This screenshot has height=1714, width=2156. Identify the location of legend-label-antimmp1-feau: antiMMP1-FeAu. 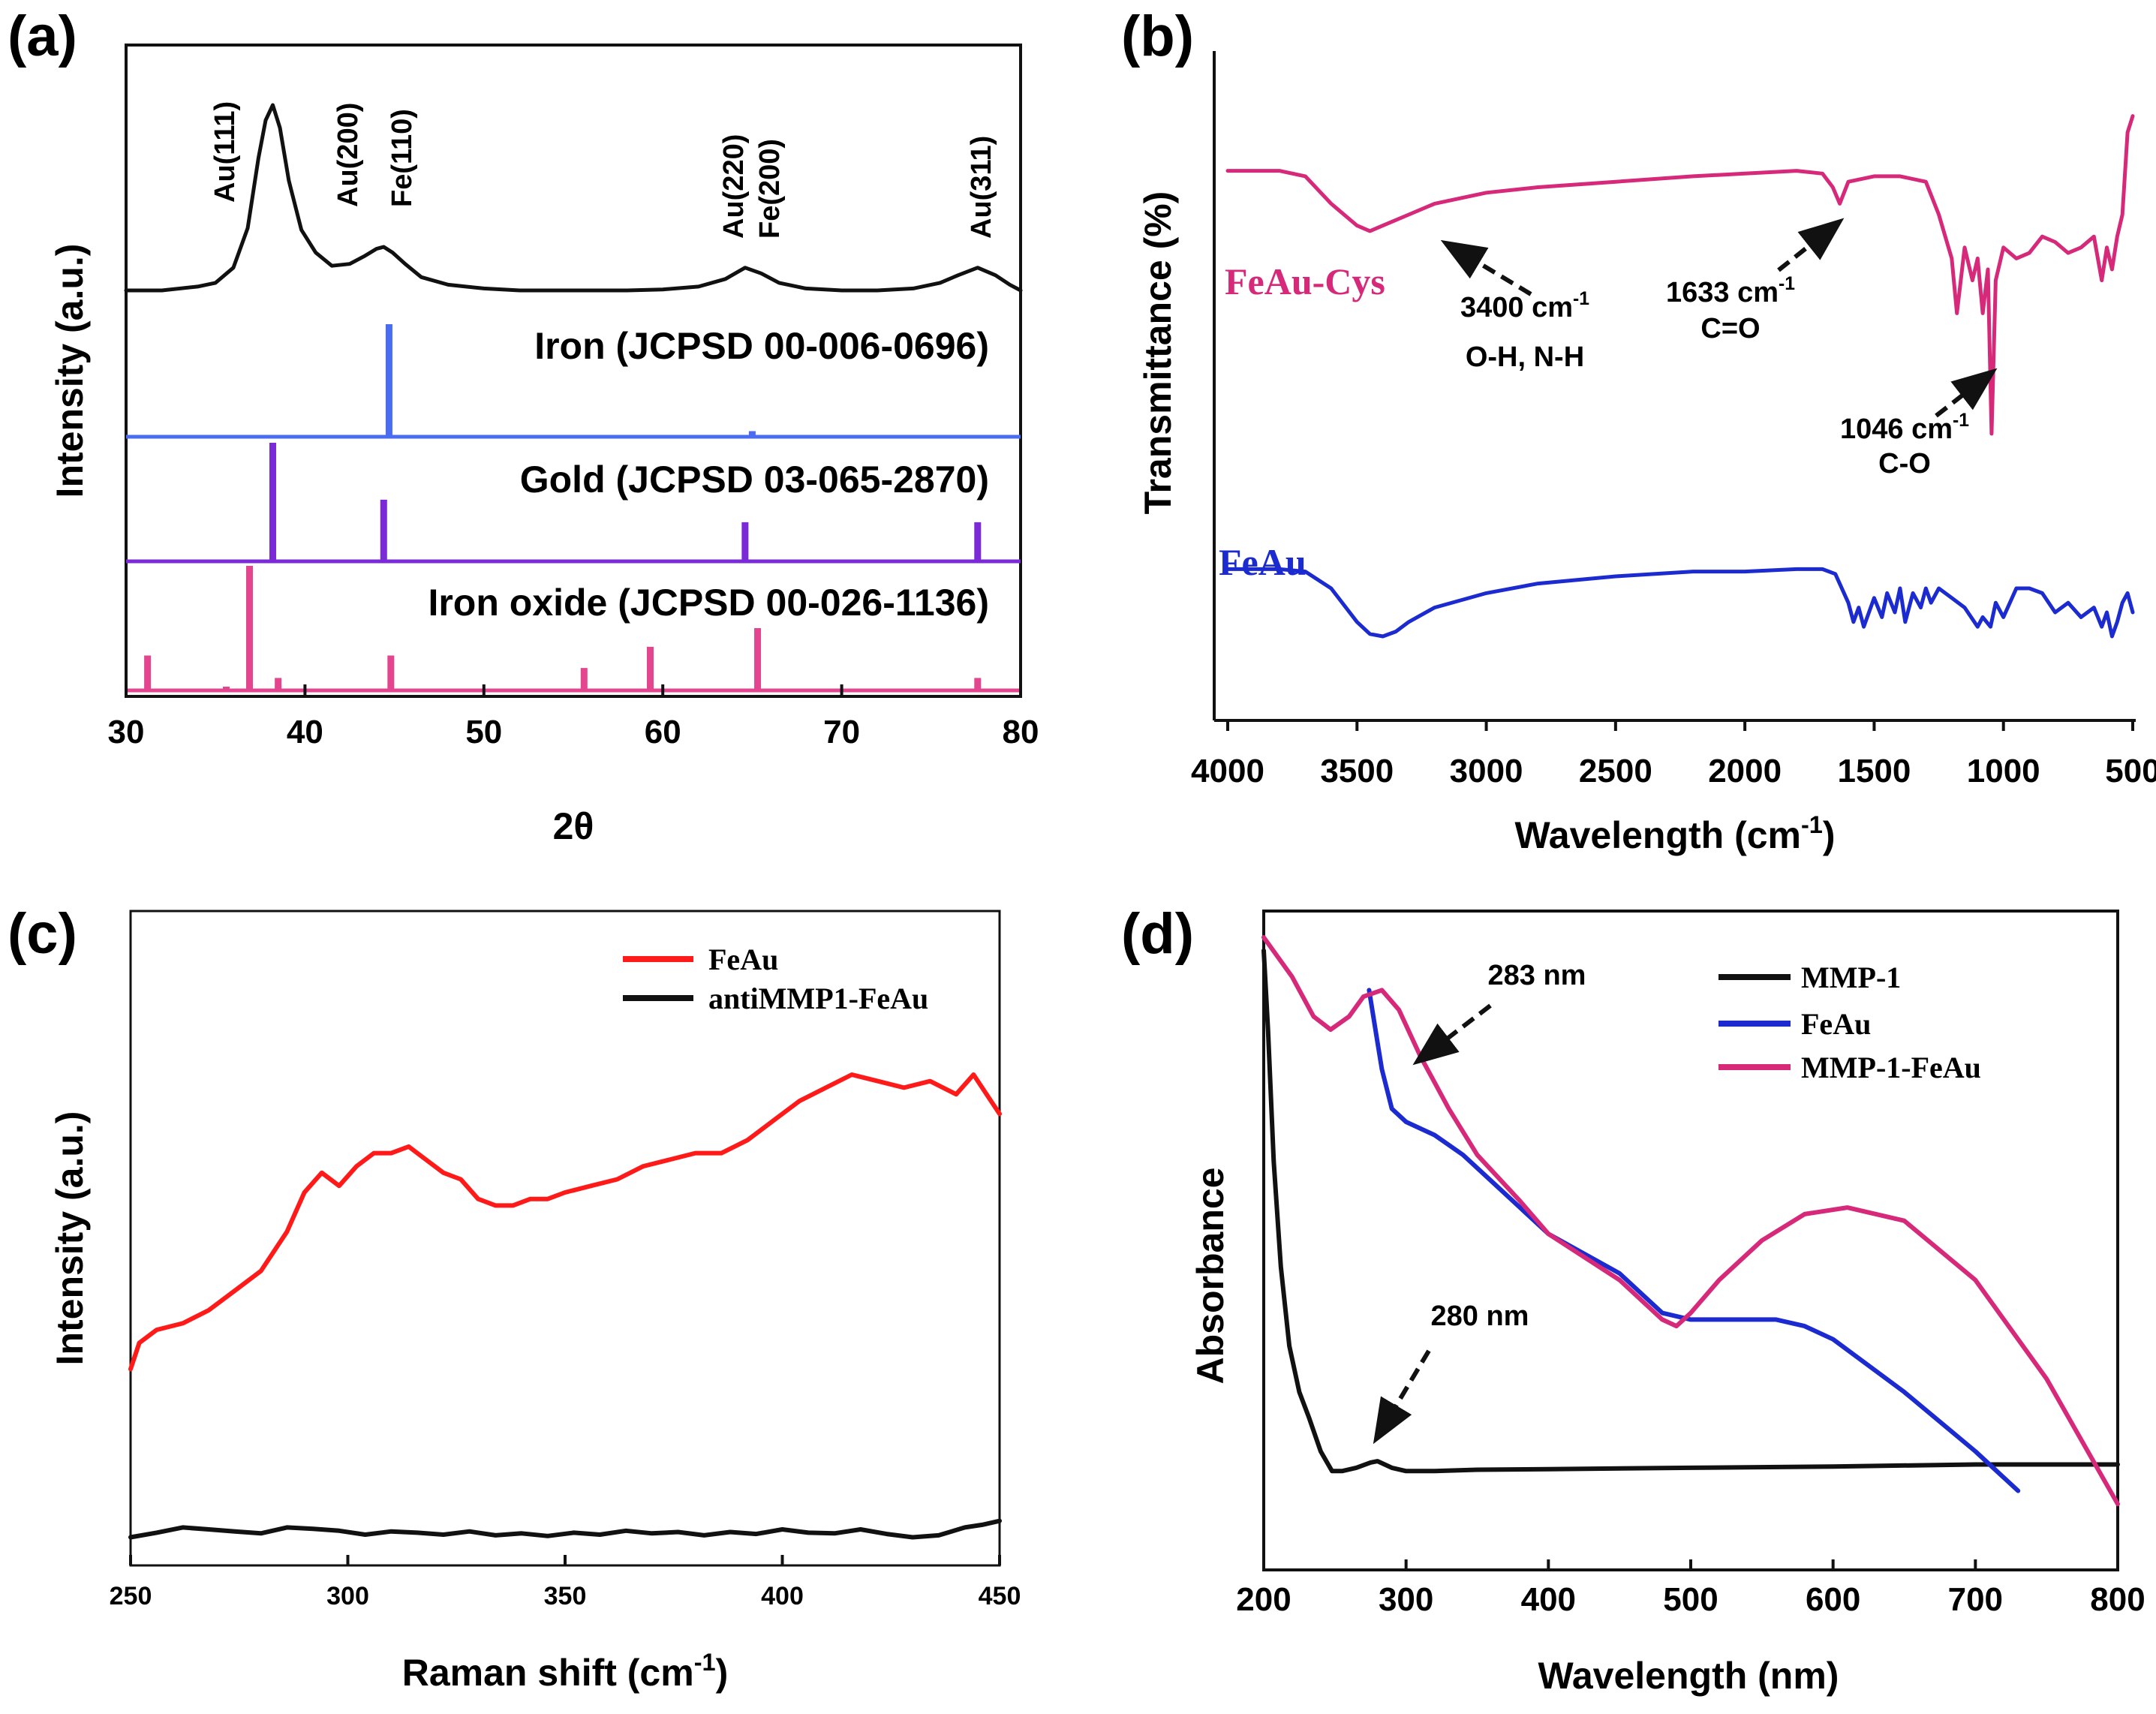
(818, 998).